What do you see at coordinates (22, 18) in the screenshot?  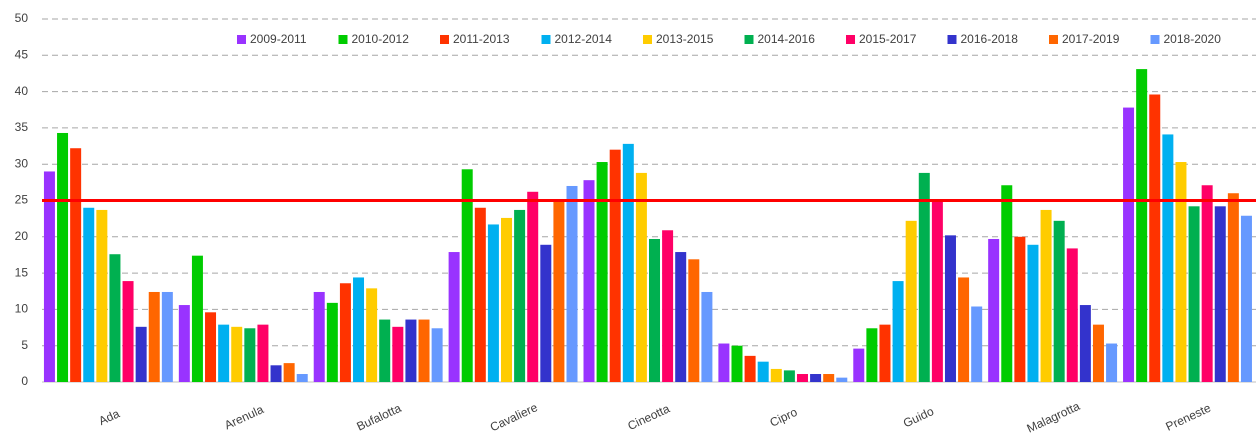 I see `y-tick-label: 50` at bounding box center [22, 18].